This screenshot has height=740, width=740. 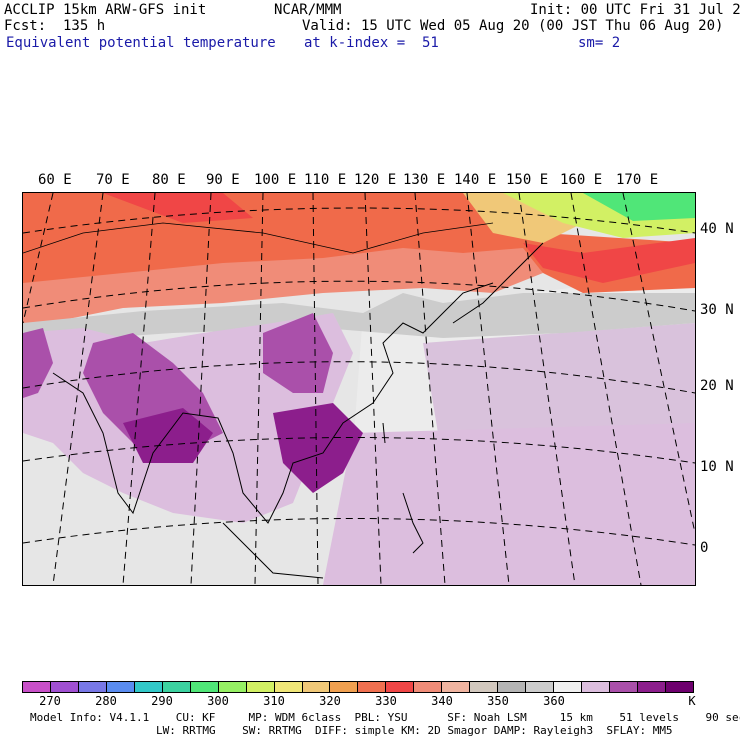 I want to click on forecast-hour: Fcst: 135 h, so click(x=55, y=26).